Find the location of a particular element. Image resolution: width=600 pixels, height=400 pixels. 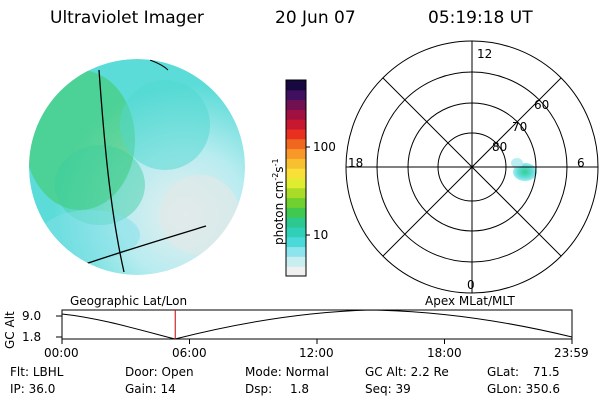

gc-alt-timeline is located at coordinates (314, 326).